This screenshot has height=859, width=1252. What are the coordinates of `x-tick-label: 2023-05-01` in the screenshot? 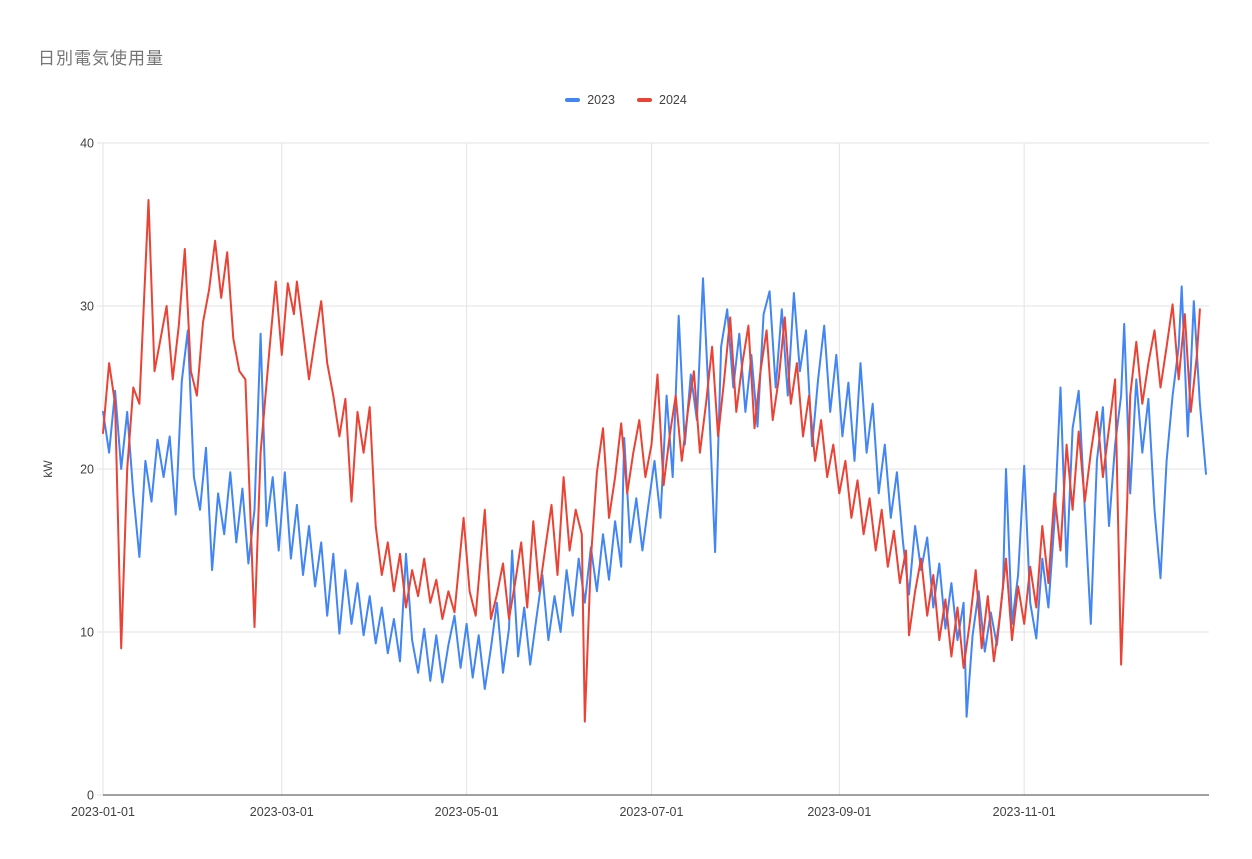 It's located at (467, 812).